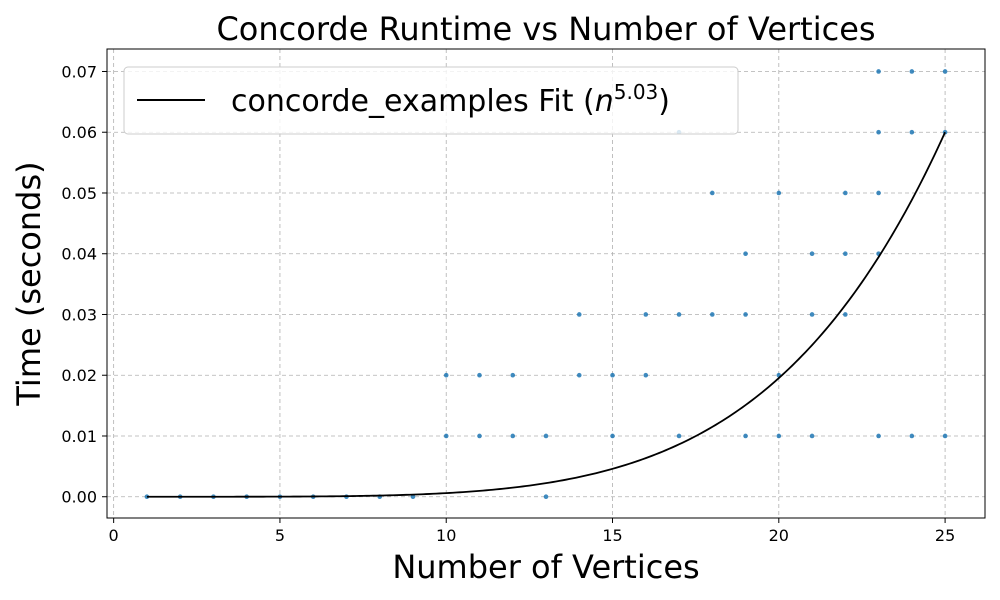 This screenshot has width=1000, height=600. I want to click on x-tick-label: 5, so click(280, 535).